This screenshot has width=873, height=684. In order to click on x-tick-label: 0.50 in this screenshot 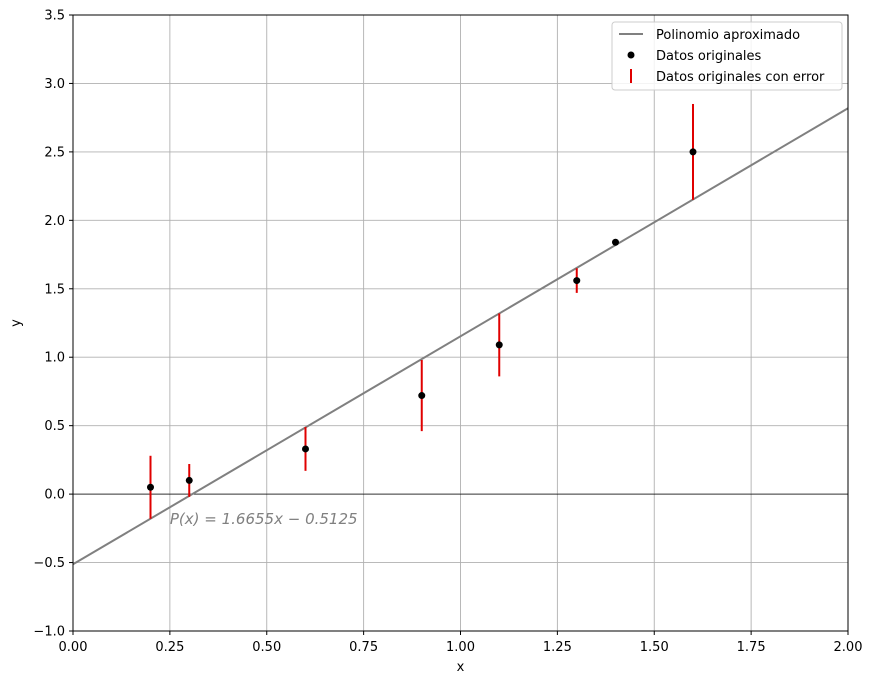, I will do `click(266, 647)`.